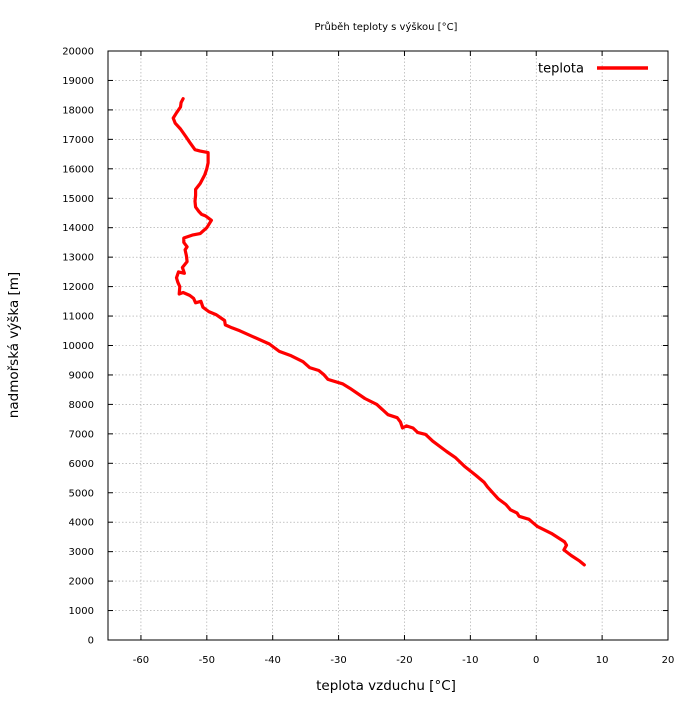 The image size is (700, 704). What do you see at coordinates (141, 660) in the screenshot?
I see `x-tick-label: -60` at bounding box center [141, 660].